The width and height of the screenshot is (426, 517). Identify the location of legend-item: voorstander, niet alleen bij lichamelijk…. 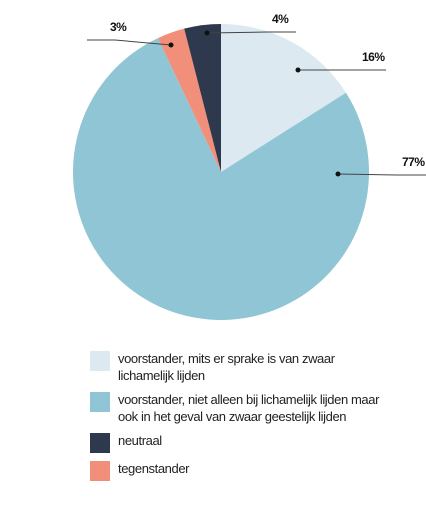
(245, 408).